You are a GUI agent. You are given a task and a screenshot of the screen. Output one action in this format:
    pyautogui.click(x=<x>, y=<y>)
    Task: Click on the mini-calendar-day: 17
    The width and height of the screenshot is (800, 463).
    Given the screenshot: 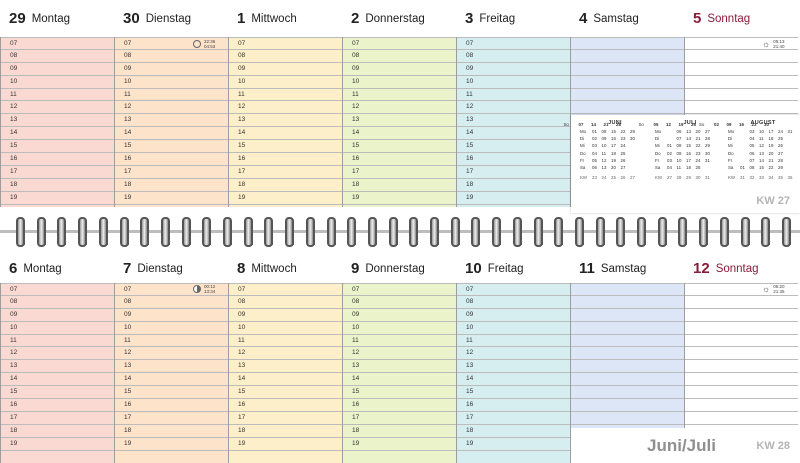 What is the action you would take?
    pyautogui.click(x=688, y=160)
    